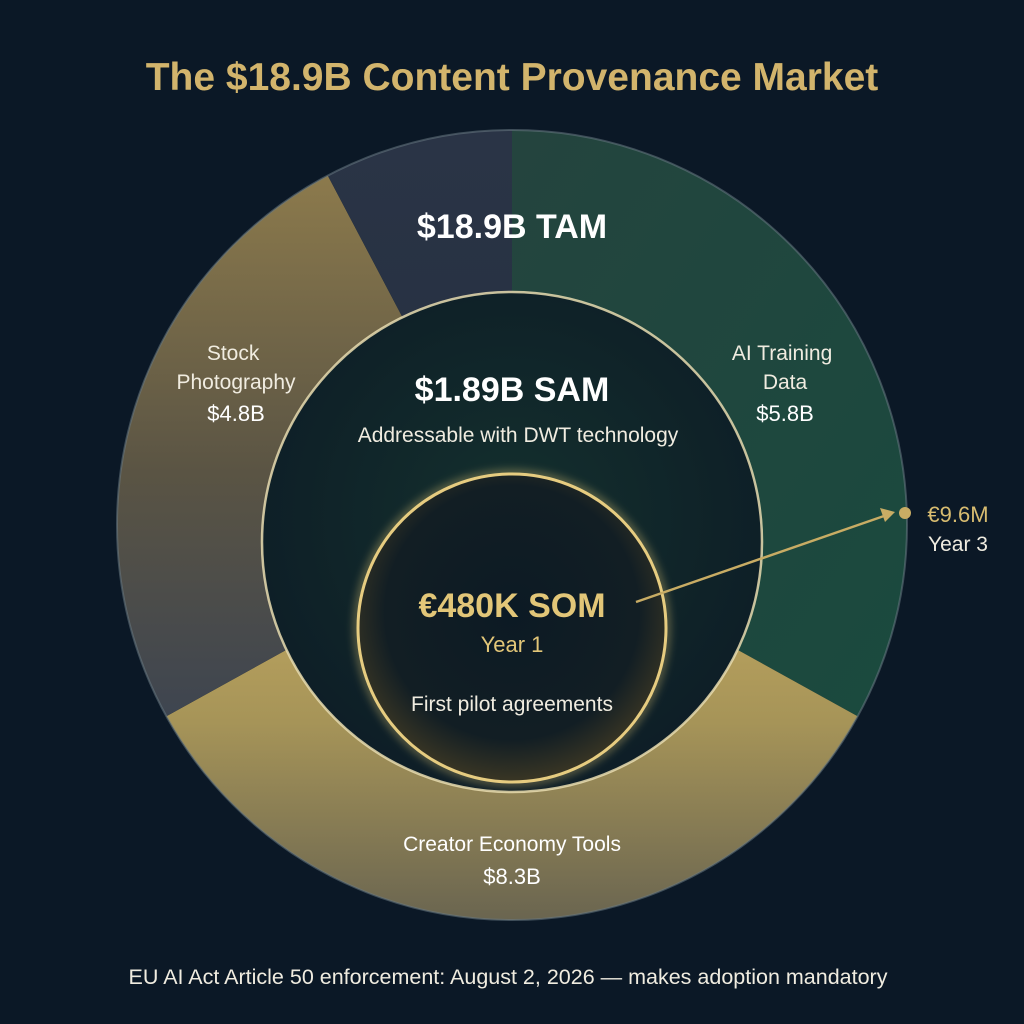 The image size is (1024, 1024). I want to click on segment-label-ai-training-data: AI Training Data, so click(785, 368).